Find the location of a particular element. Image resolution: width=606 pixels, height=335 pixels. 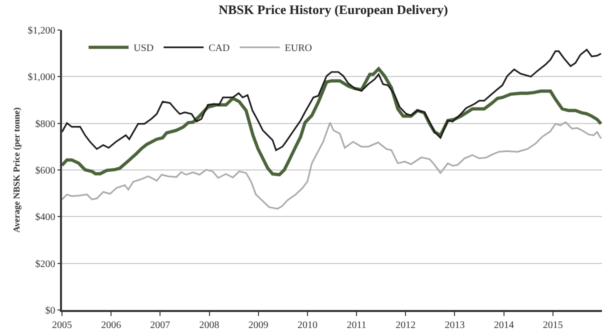

y-axis-title: Average NBSK Price (per tonne) is located at coordinates (17, 170).